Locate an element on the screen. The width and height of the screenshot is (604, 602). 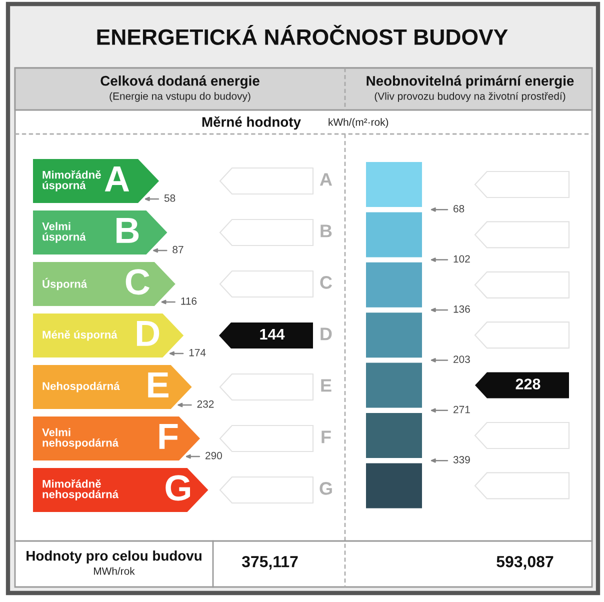
text: Úsporná is located at coordinates (65, 284).